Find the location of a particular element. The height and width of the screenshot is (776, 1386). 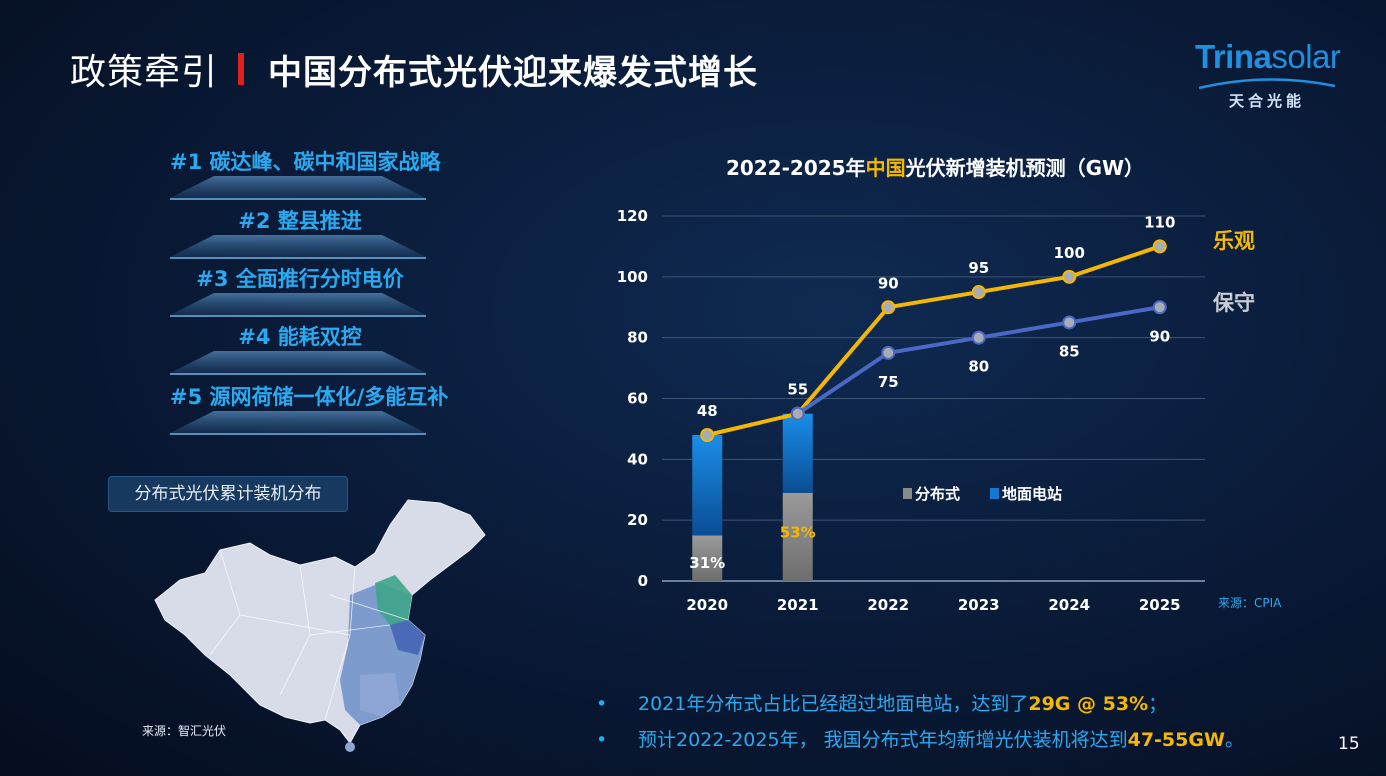

logo-swoosh-icon is located at coordinates (1267, 84).